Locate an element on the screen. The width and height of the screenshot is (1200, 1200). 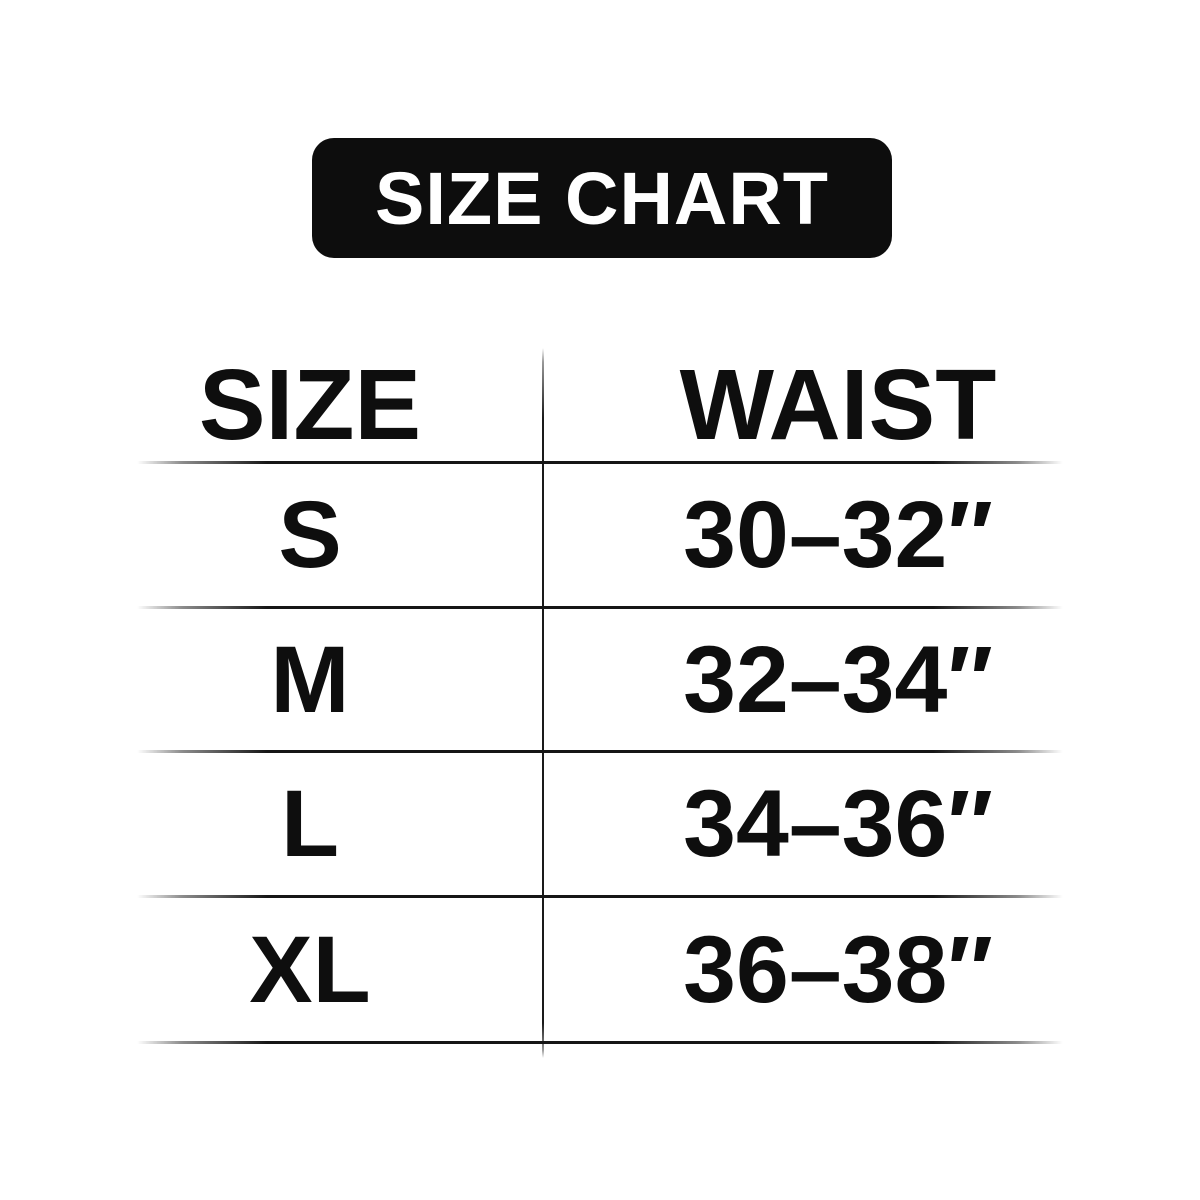
column-divider is located at coordinates (543, 703).